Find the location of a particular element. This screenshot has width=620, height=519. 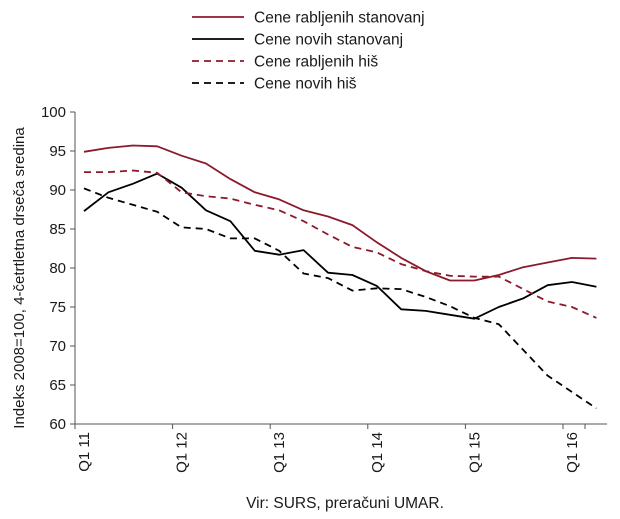

legend-label-4: Cene novih hiš is located at coordinates (305, 84).